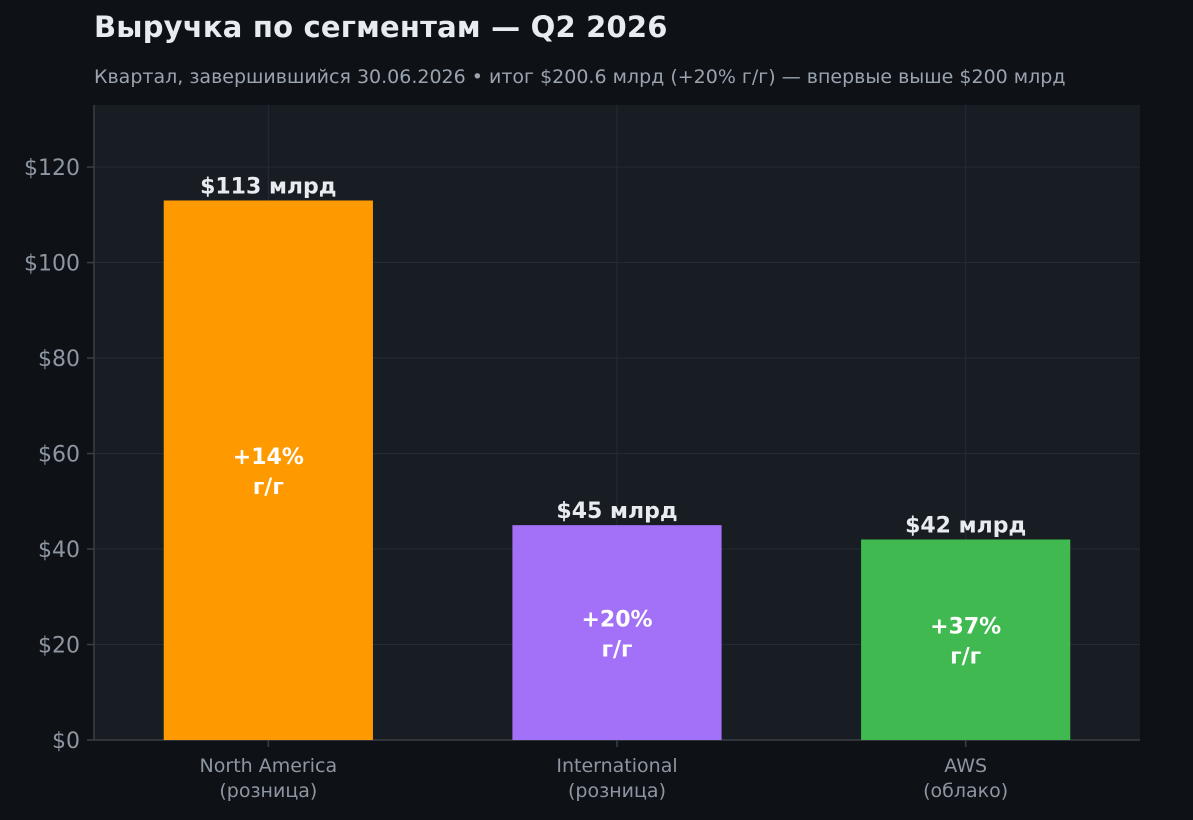 The width and height of the screenshot is (1193, 820). What do you see at coordinates (381, 27) in the screenshot?
I see `chart-title: Выручка по сегментам — Q2 2026` at bounding box center [381, 27].